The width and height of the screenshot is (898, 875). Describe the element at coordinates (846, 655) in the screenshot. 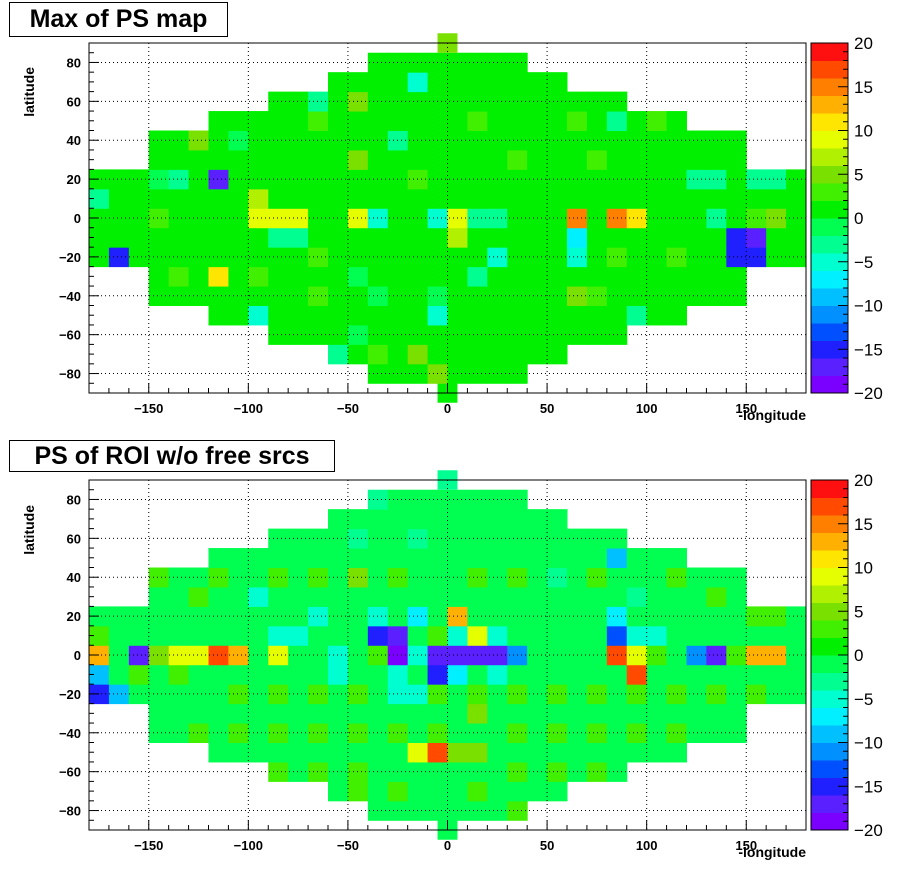

I see `color-palette: 20 15 10 5 0 −5 −10 −15 −20` at that location.